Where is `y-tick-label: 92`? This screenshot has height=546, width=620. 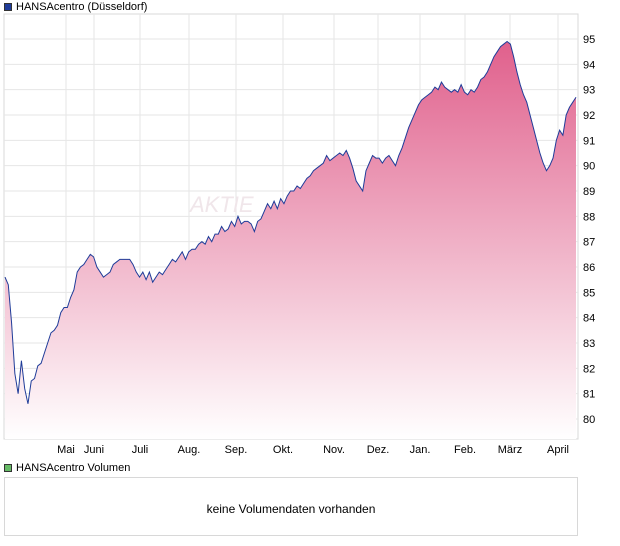 y-tick-label: 92 is located at coordinates (589, 116).